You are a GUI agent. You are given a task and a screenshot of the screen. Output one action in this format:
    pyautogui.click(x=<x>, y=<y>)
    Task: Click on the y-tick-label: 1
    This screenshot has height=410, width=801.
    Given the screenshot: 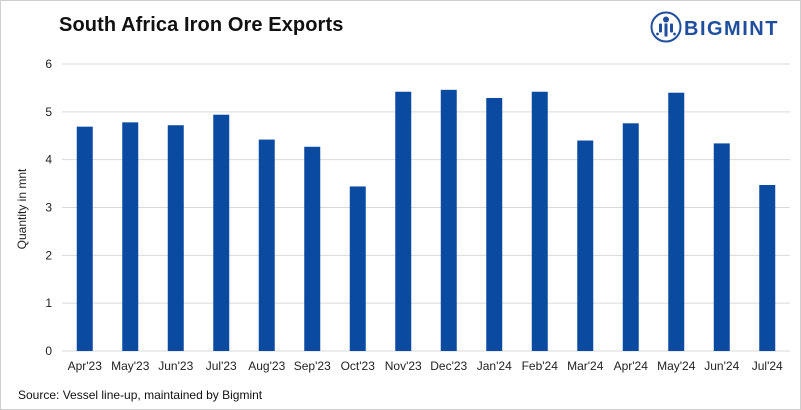 What is the action you would take?
    pyautogui.click(x=48, y=303)
    